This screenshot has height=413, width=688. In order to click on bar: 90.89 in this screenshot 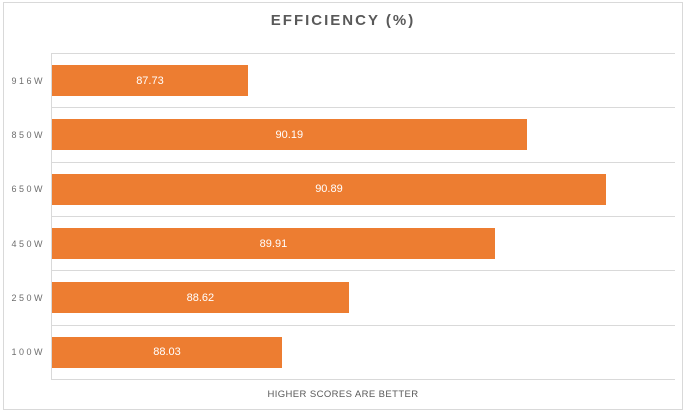, I will do `click(329, 189)`.